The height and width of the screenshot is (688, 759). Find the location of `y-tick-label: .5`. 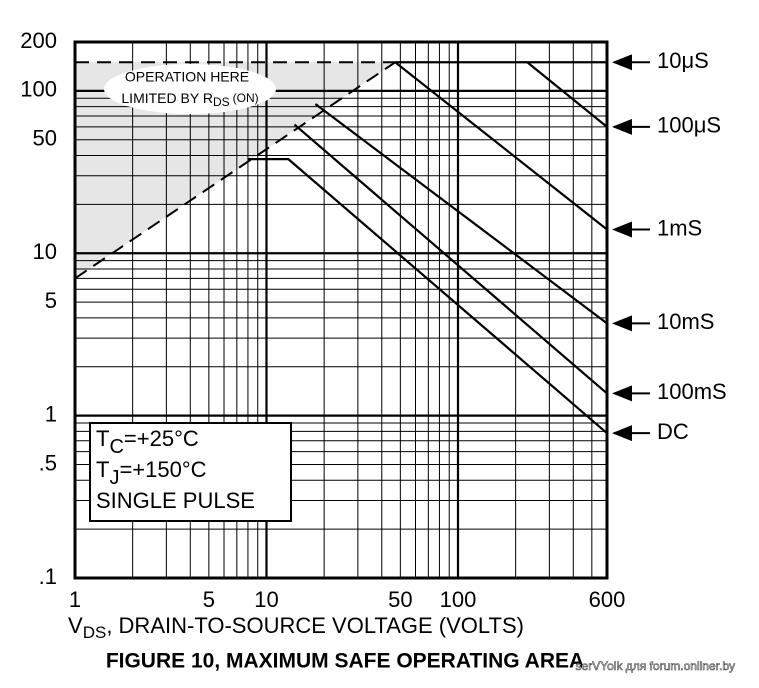

y-tick-label: .5 is located at coordinates (48, 462).